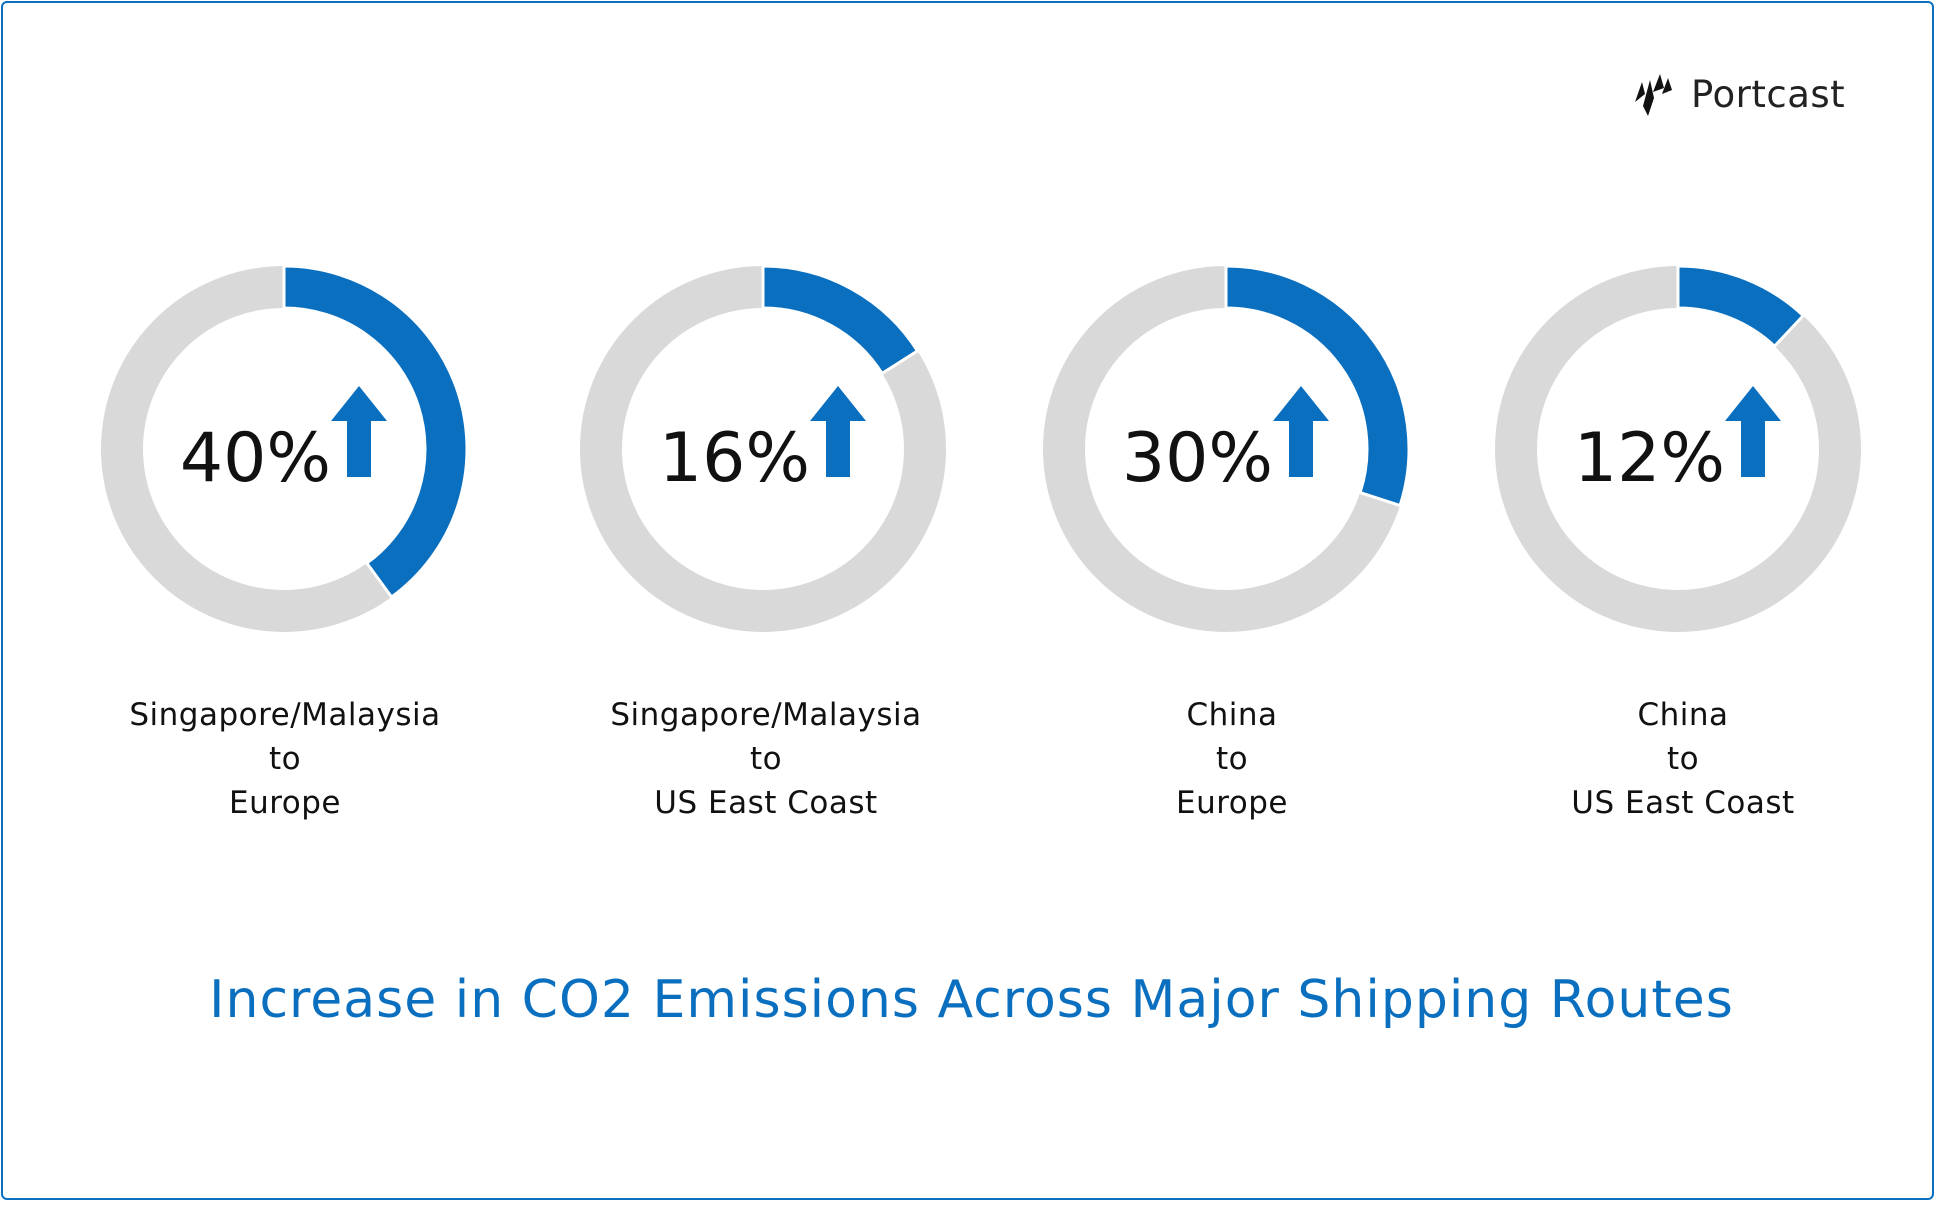  Describe the element at coordinates (734, 458) in the screenshot. I see `donut-value-label: 16%` at that location.